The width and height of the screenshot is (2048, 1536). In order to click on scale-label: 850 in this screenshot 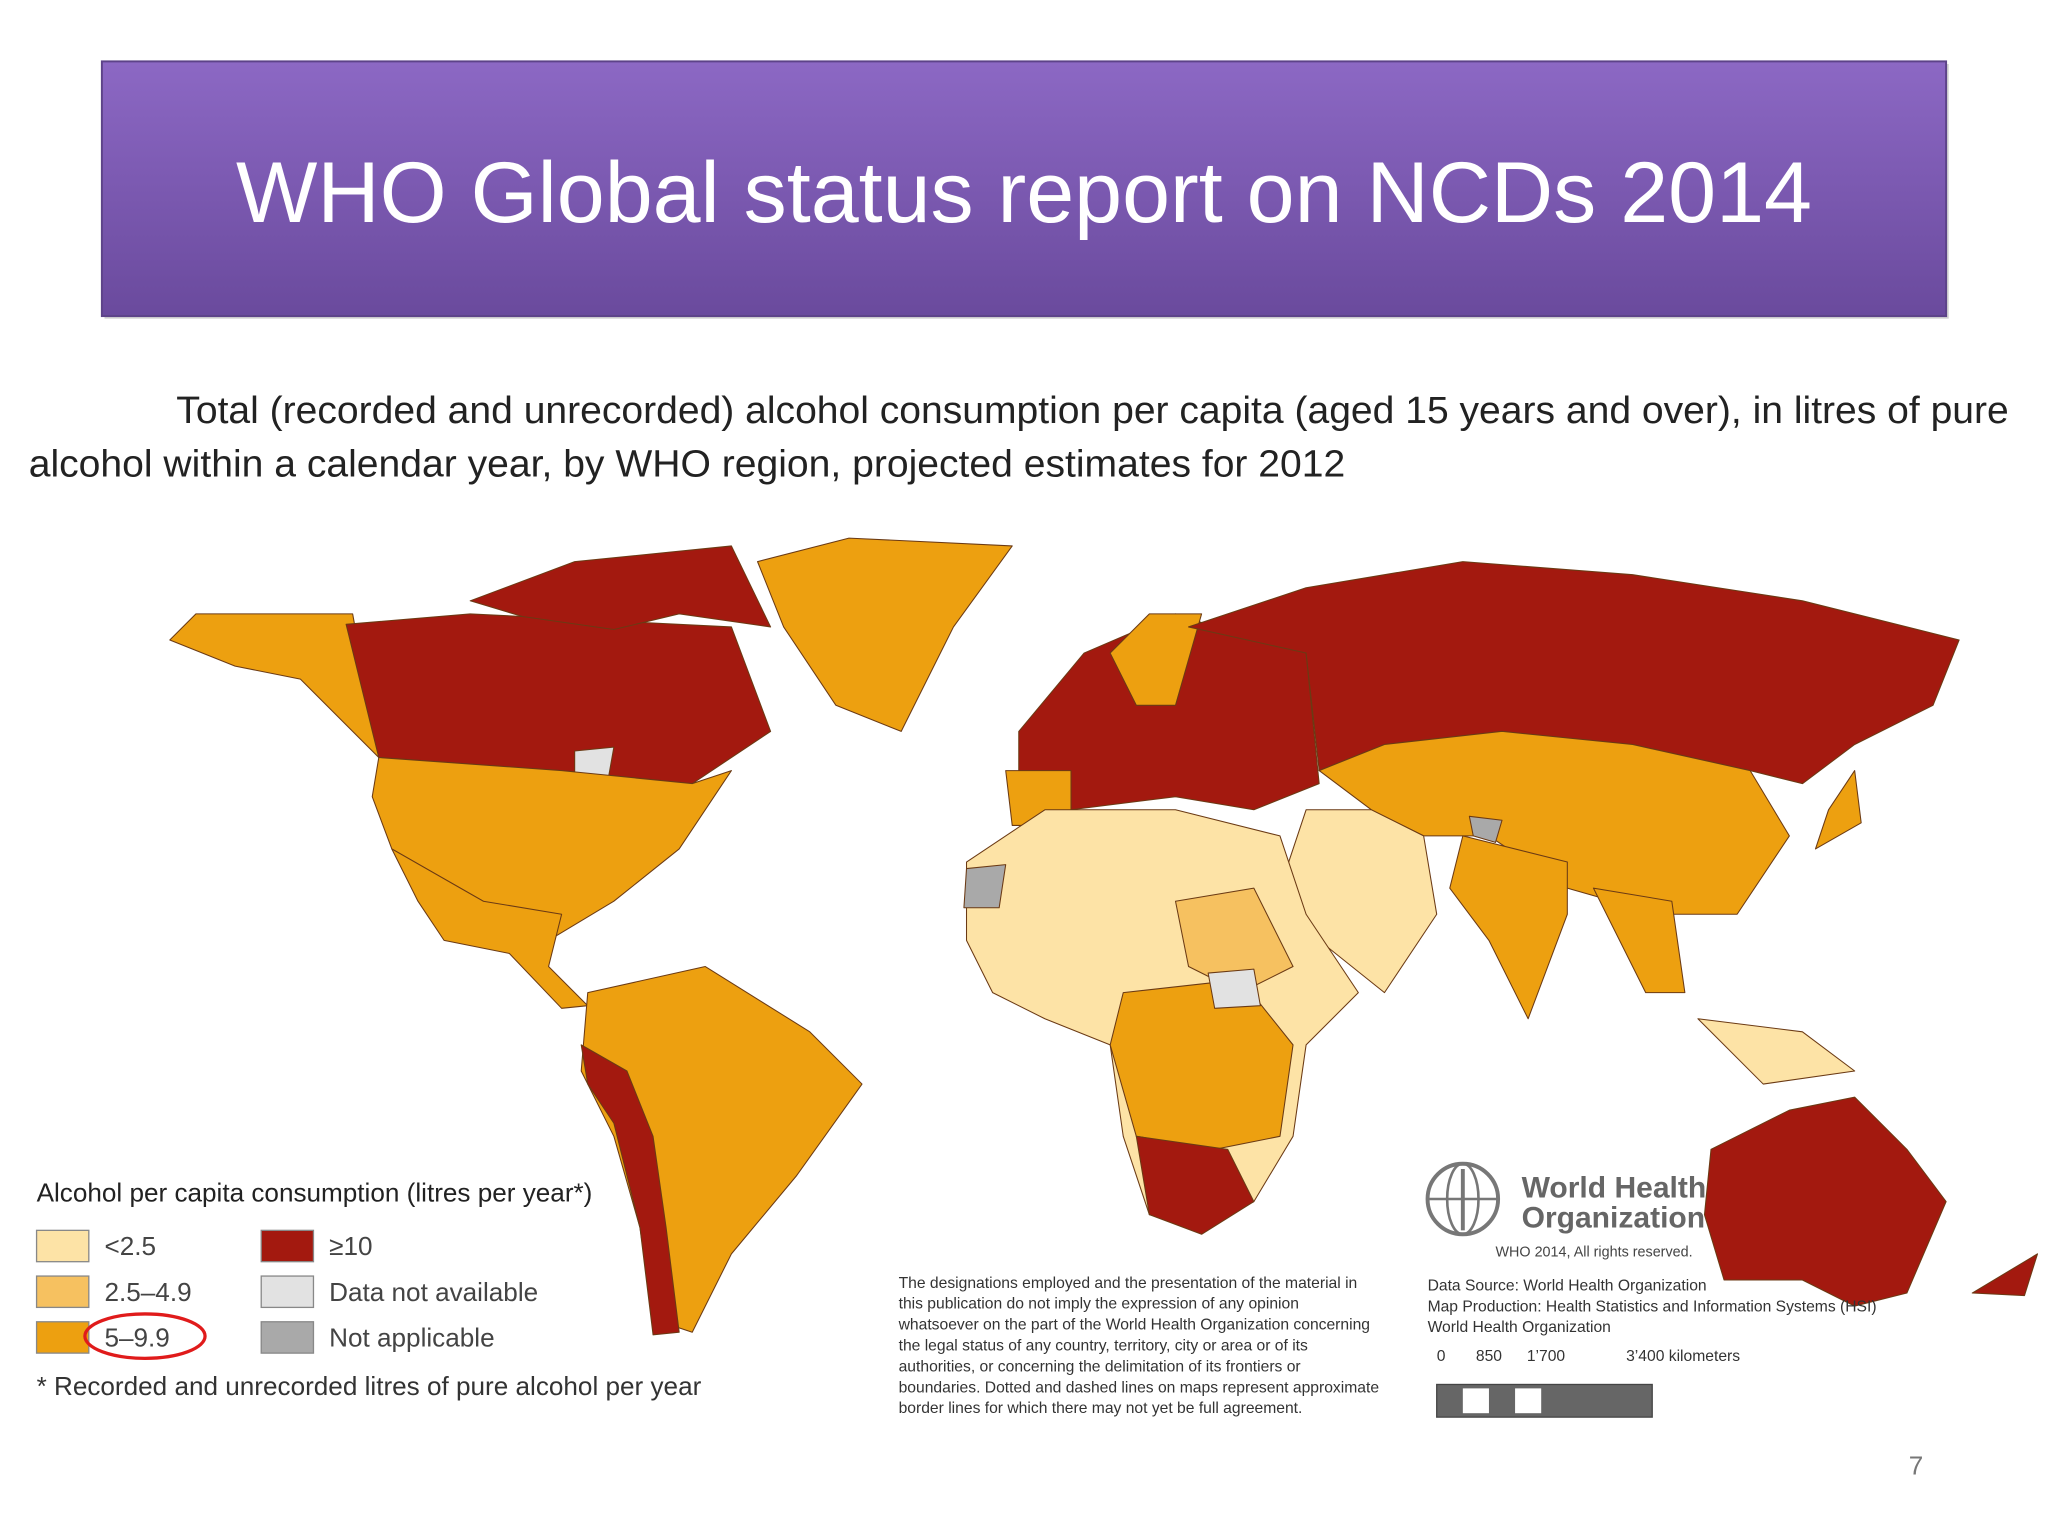, I will do `click(1489, 1356)`.